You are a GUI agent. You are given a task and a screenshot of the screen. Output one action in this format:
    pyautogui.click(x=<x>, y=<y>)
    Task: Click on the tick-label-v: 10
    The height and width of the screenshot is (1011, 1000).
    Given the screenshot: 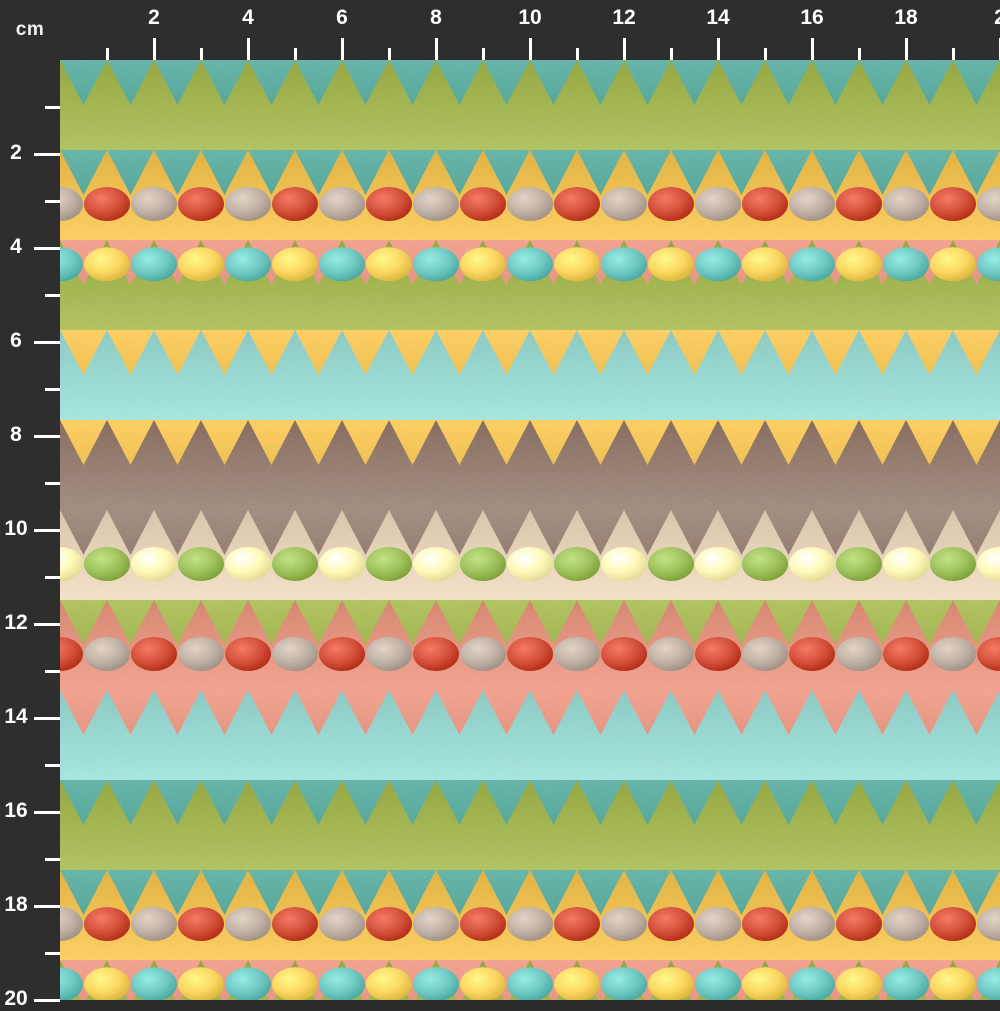 What is the action you would take?
    pyautogui.click(x=16, y=528)
    